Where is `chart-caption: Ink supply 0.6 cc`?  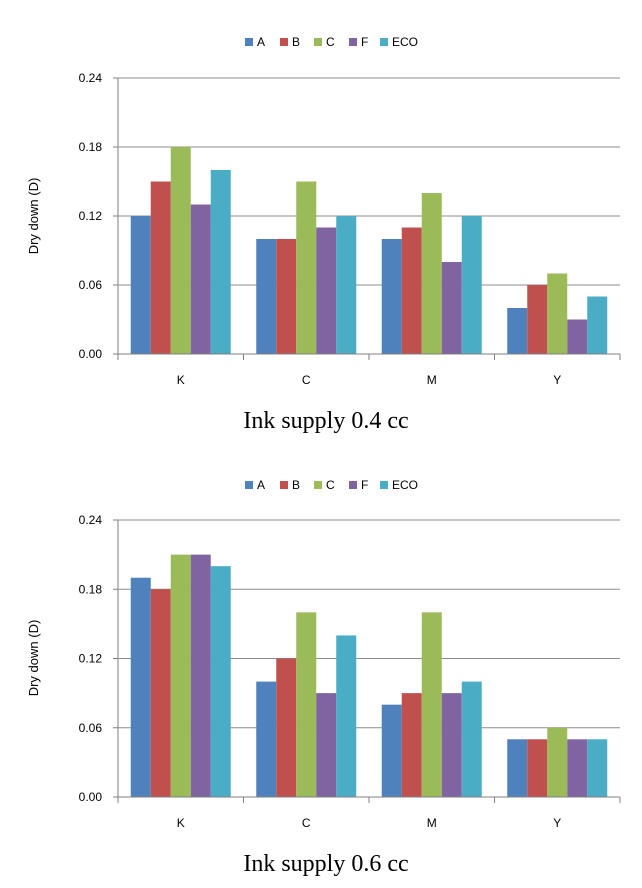
chart-caption: Ink supply 0.6 cc is located at coordinates (325, 864).